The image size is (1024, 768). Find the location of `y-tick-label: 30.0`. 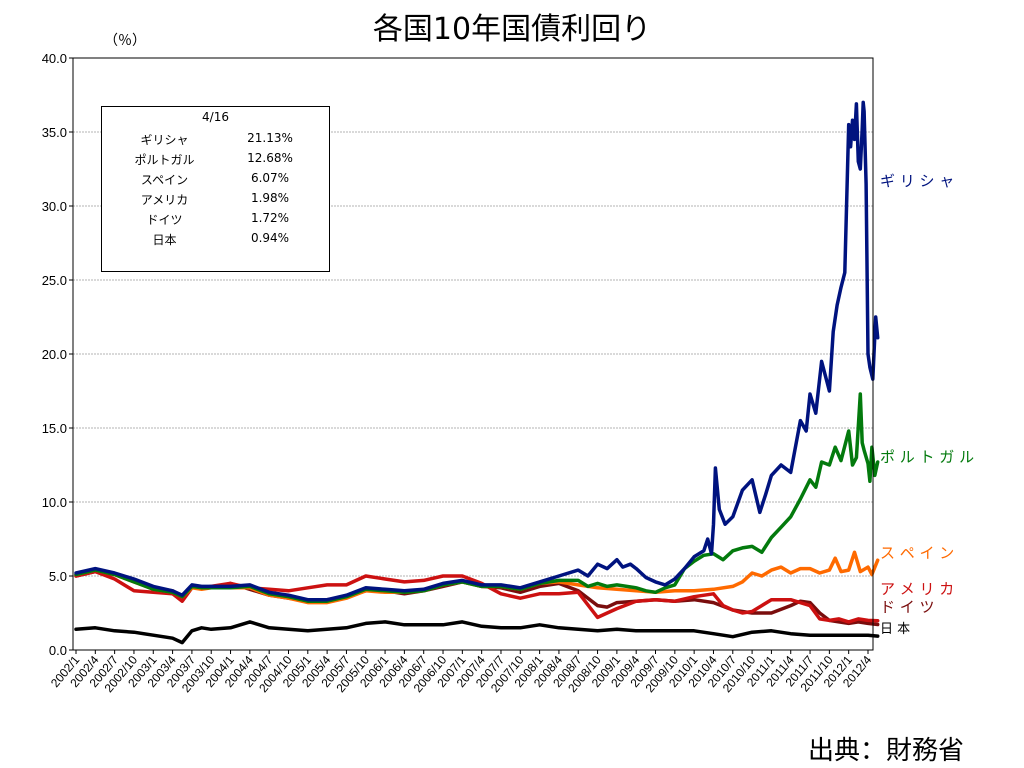

y-tick-label: 30.0 is located at coordinates (54, 206).